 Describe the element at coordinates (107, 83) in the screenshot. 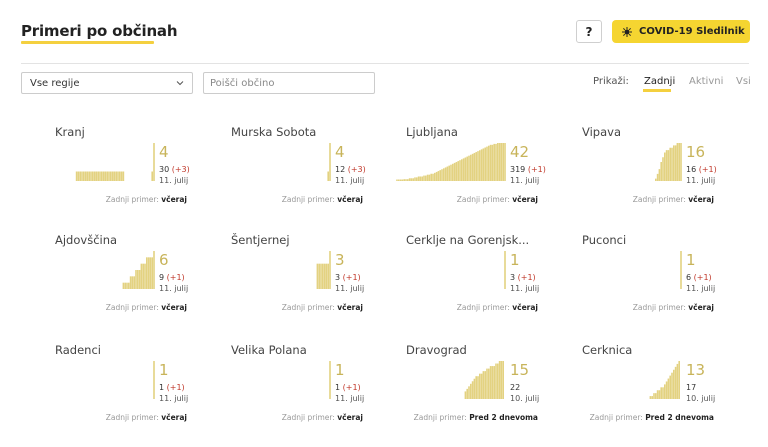

I see `region-select: Vse regije` at that location.